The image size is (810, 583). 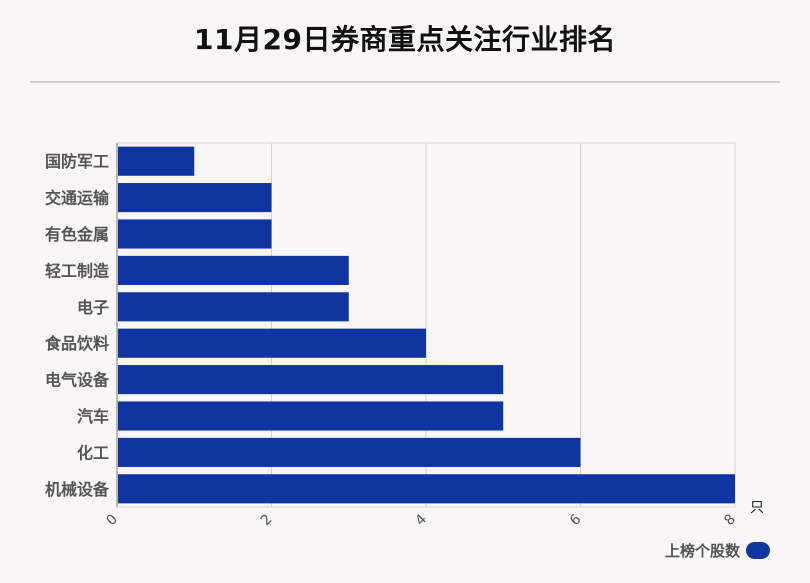 I want to click on category-label: 交通运输, so click(x=77, y=198).